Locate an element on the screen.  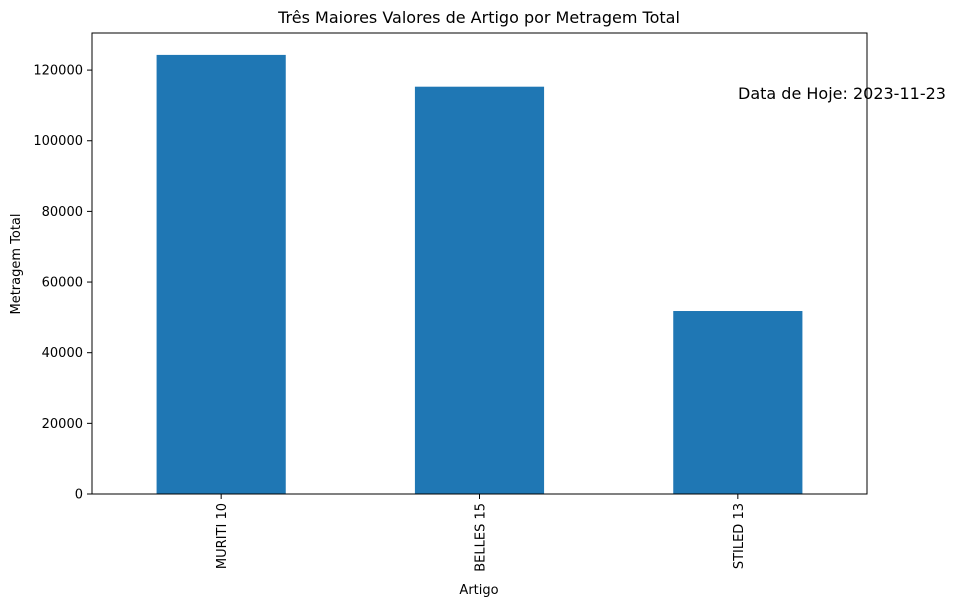
x-tick-label: STILED 13 is located at coordinates (739, 536).